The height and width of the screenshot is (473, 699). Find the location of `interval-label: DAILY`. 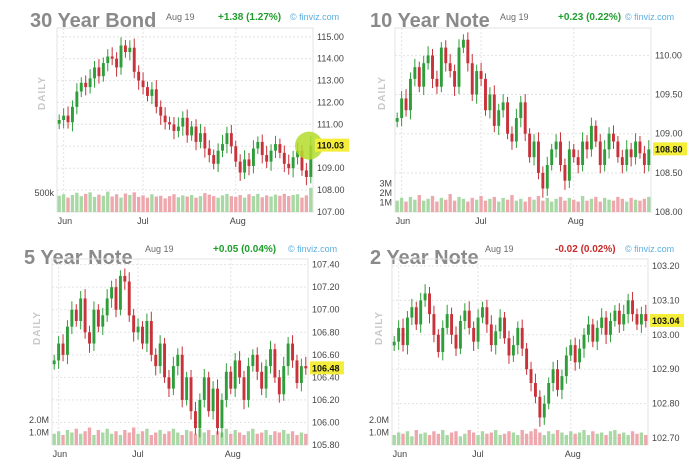

interval-label: DAILY is located at coordinates (382, 93).